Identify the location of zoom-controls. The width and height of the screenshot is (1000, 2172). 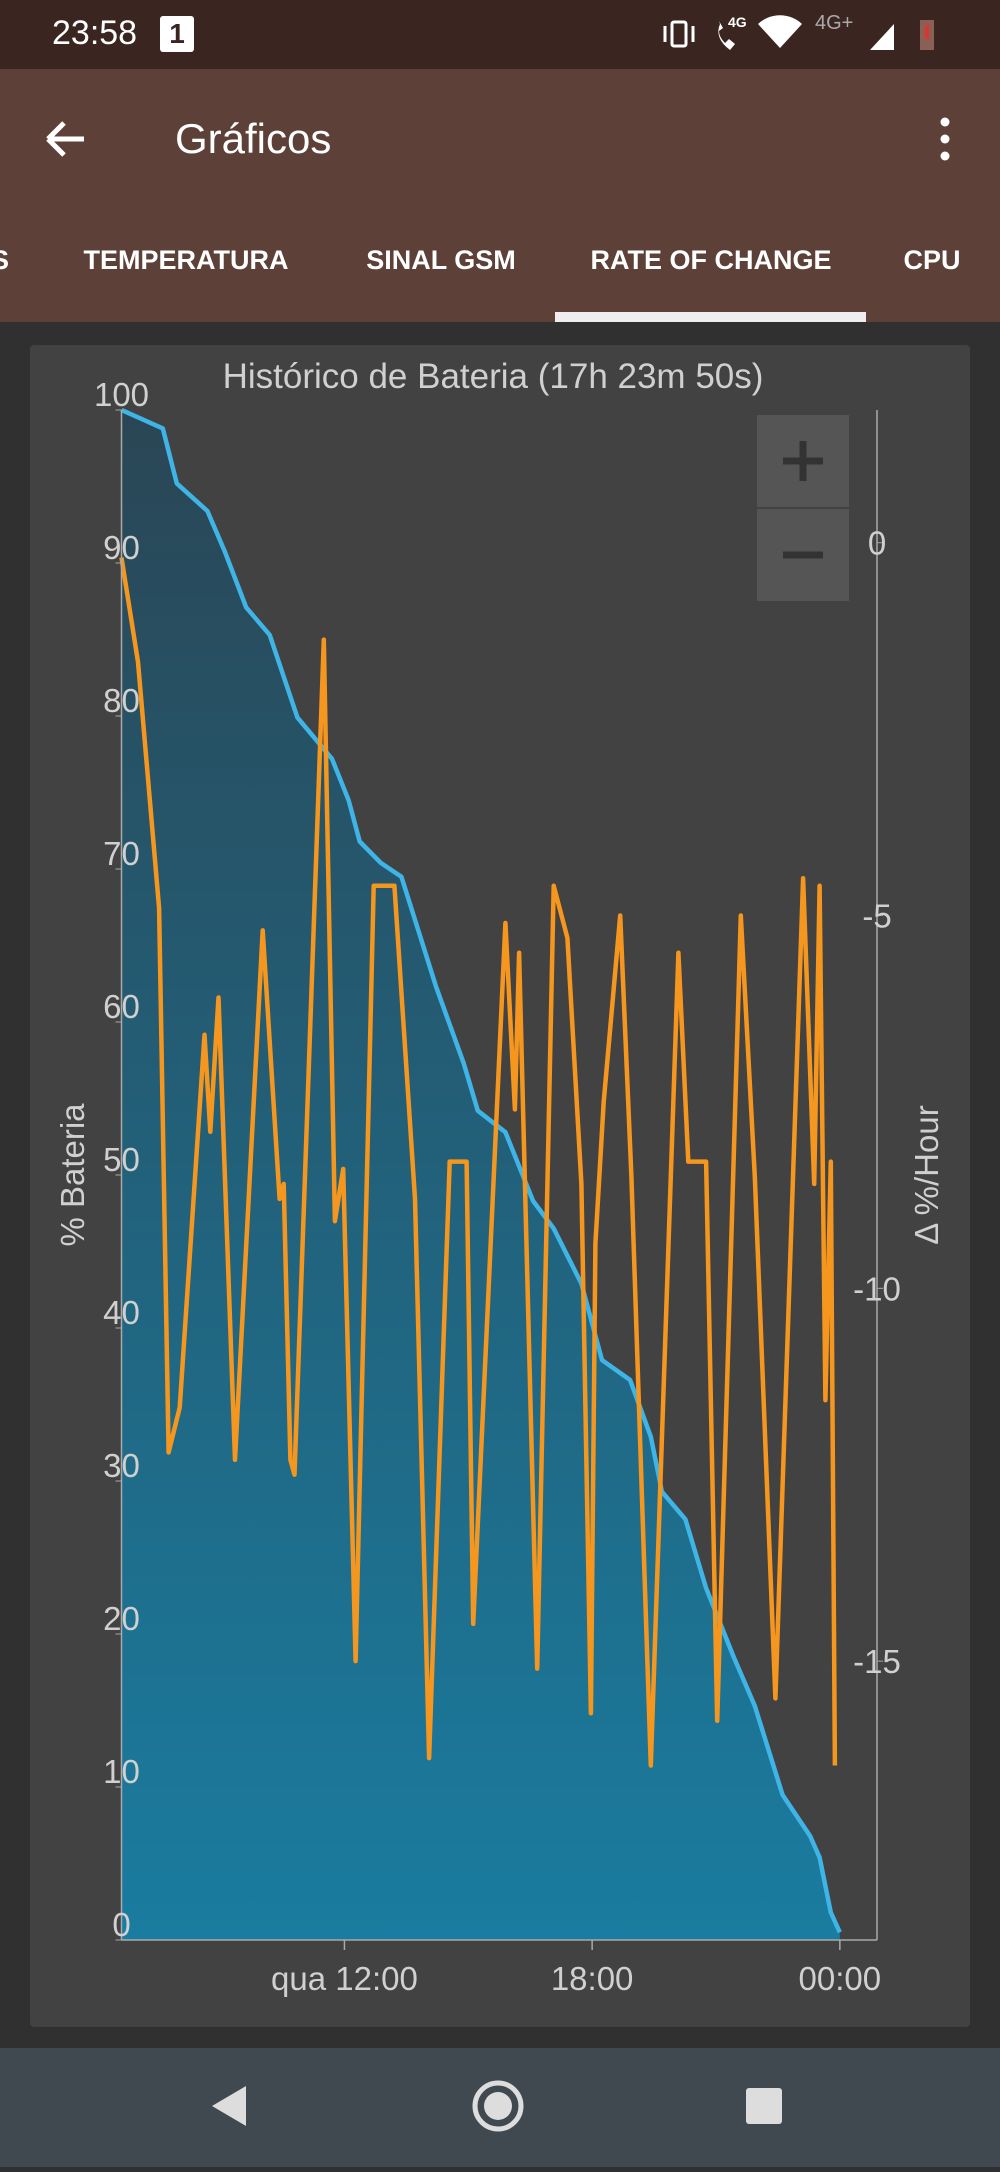
(803, 508).